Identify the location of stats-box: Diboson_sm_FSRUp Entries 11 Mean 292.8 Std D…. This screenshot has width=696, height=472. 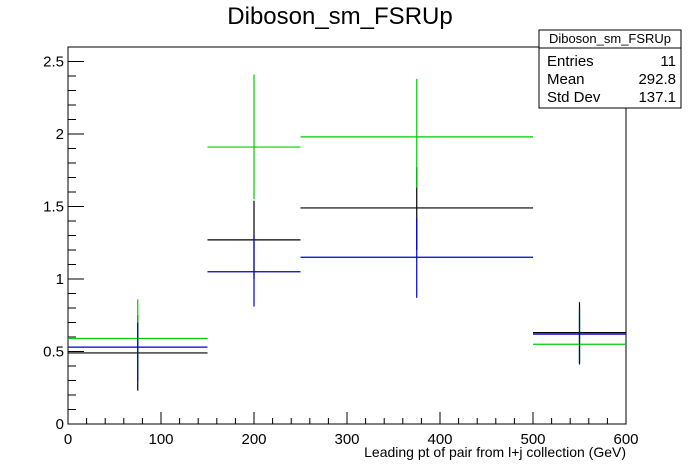
(610, 69).